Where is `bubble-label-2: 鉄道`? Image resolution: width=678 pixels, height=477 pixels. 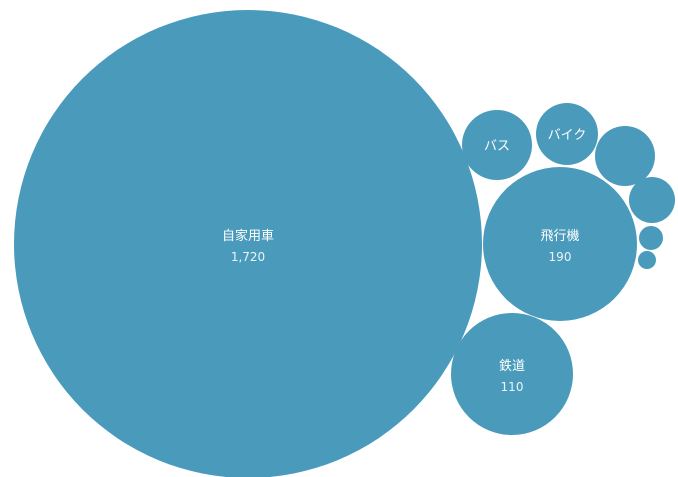 bubble-label-2: 鉄道 is located at coordinates (512, 366).